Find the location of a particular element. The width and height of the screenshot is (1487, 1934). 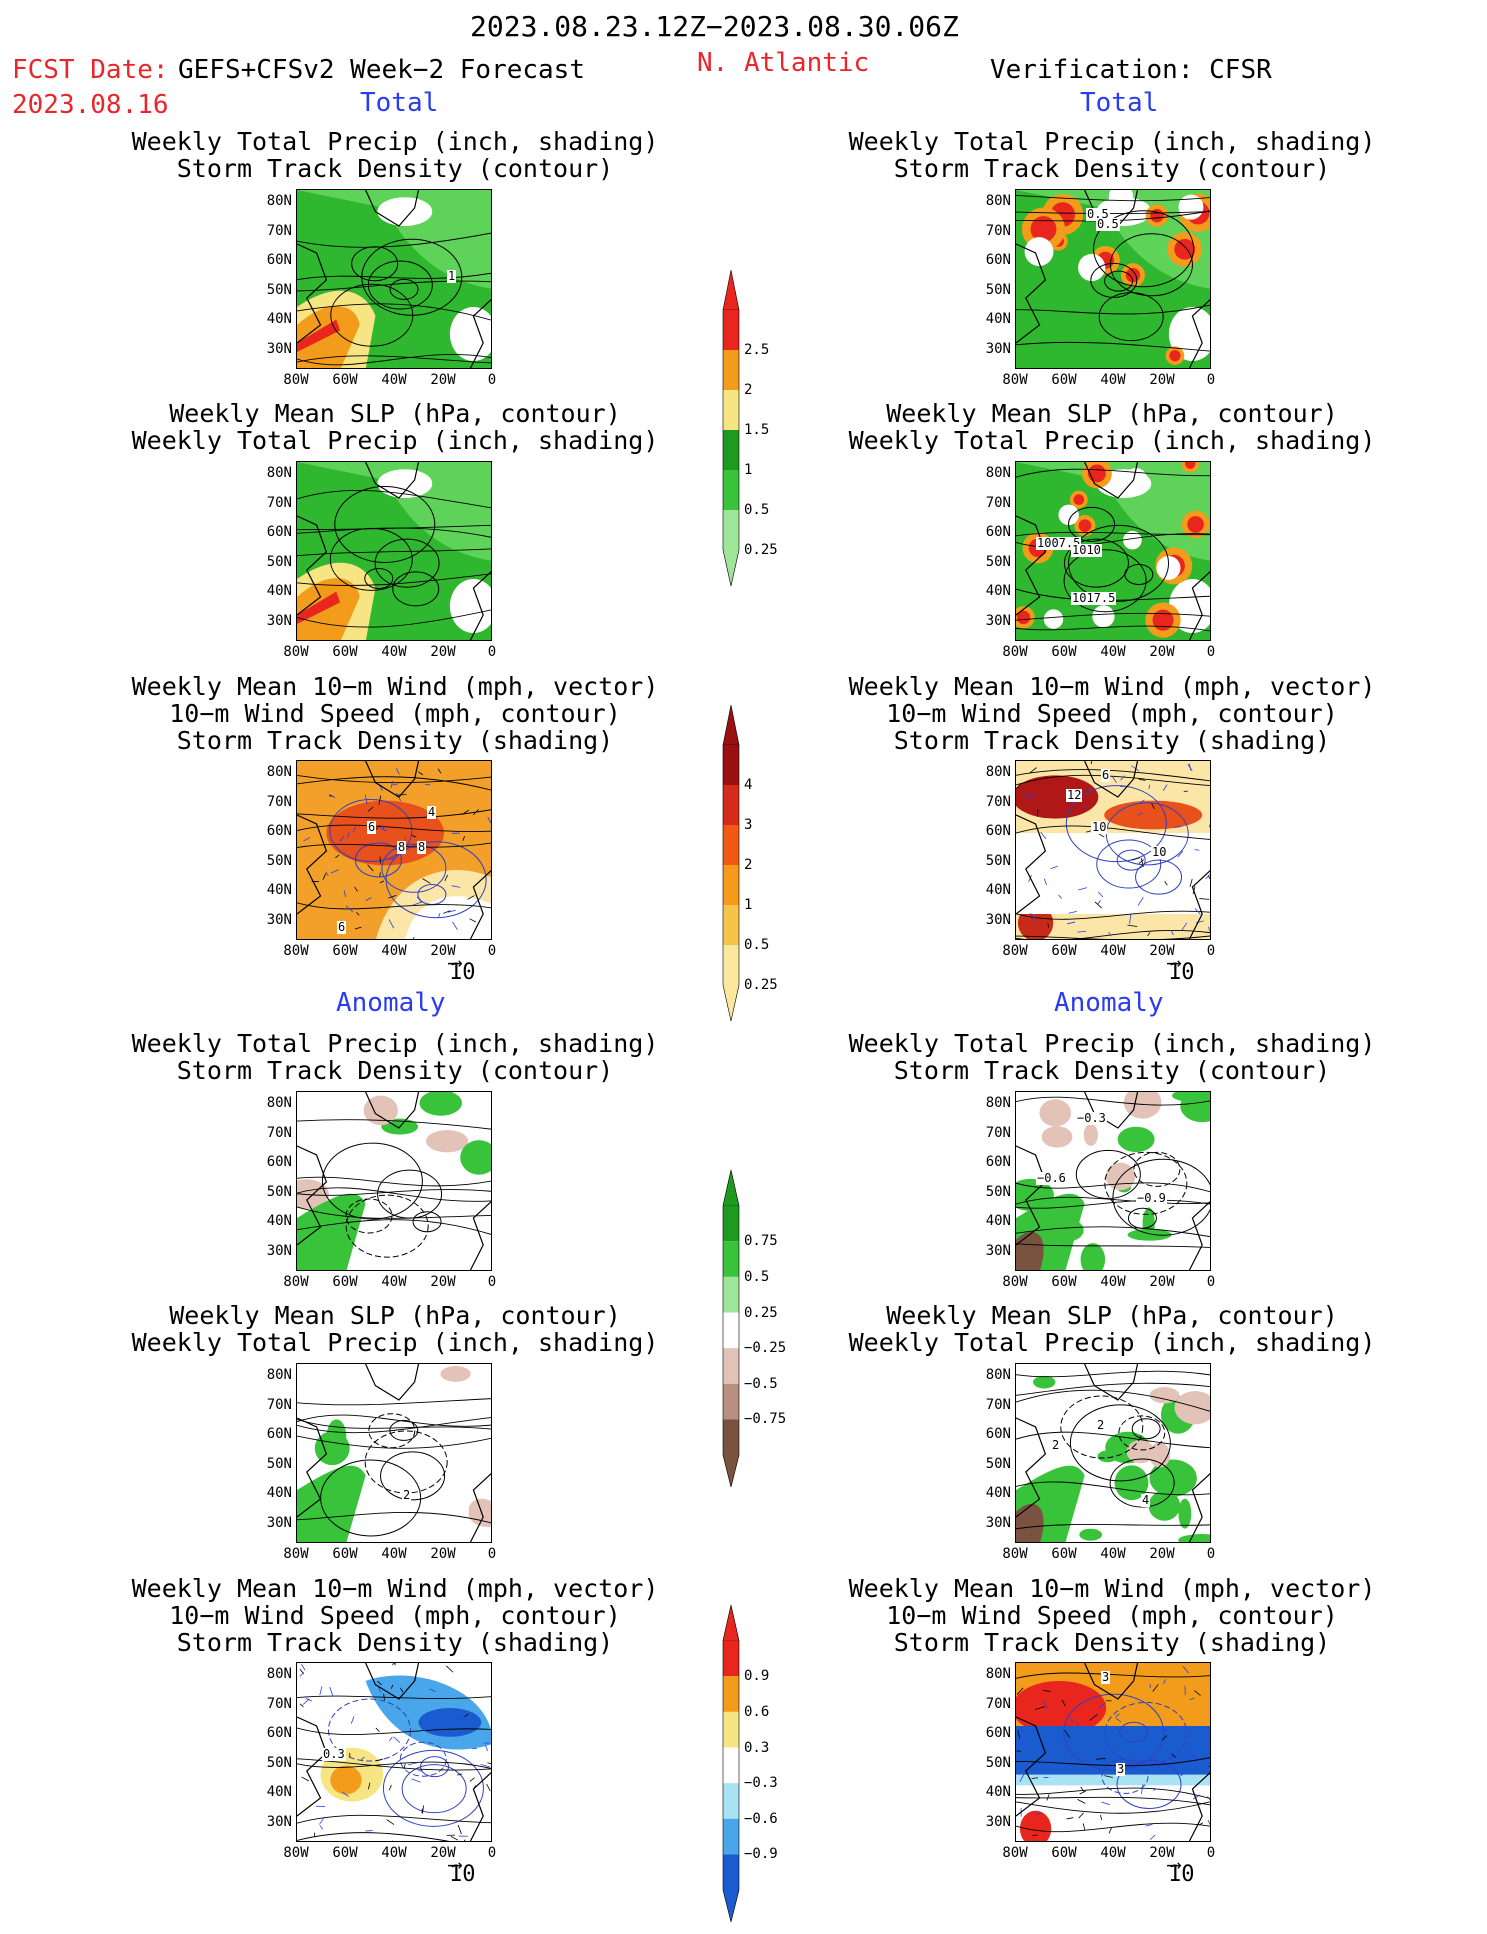

colorbar-label: 2.5 is located at coordinates (756, 350).